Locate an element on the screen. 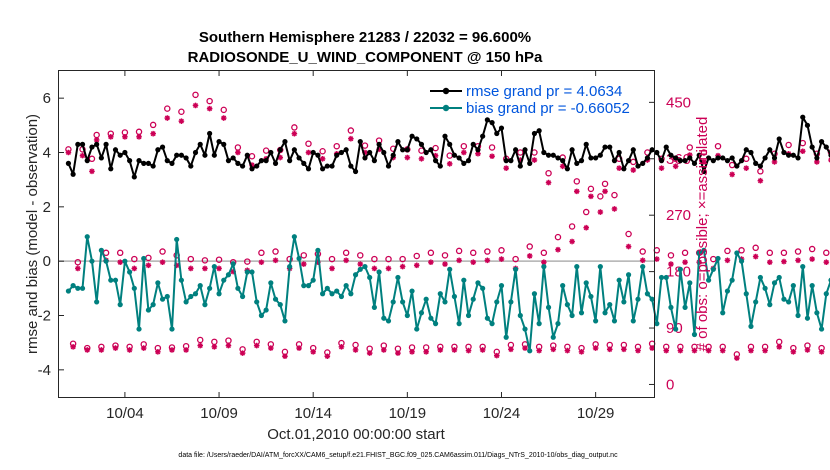  x-tick-label: 10/19 is located at coordinates (408, 413).